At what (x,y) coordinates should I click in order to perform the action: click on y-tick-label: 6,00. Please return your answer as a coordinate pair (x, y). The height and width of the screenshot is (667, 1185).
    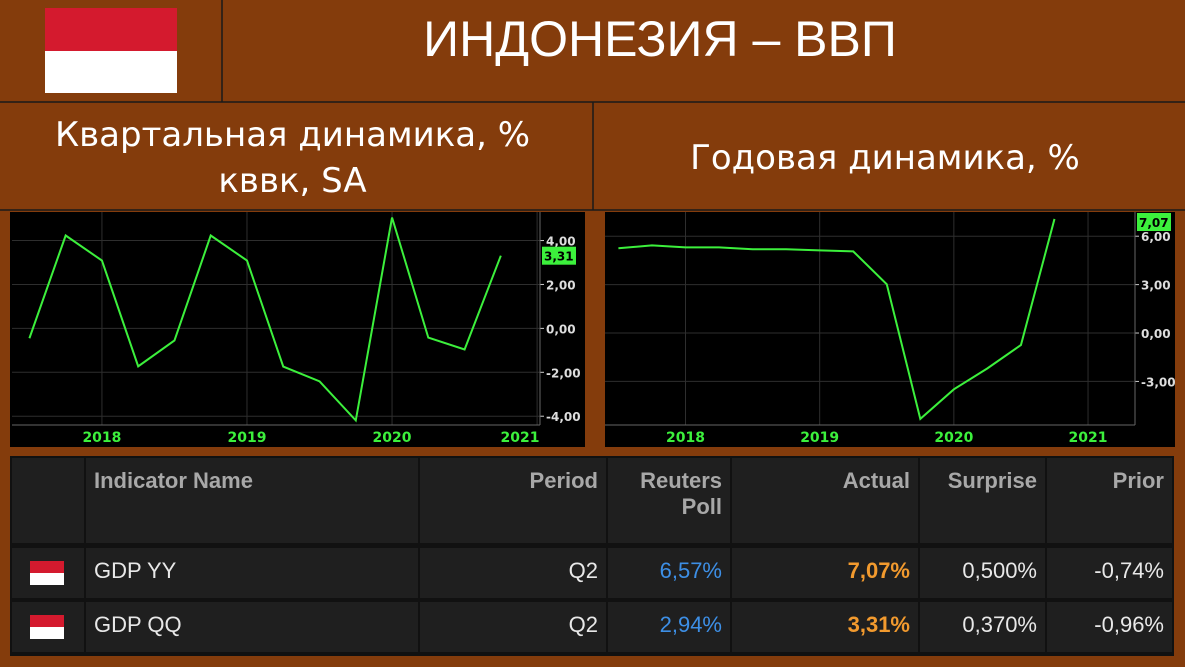
    Looking at the image, I should click on (1156, 237).